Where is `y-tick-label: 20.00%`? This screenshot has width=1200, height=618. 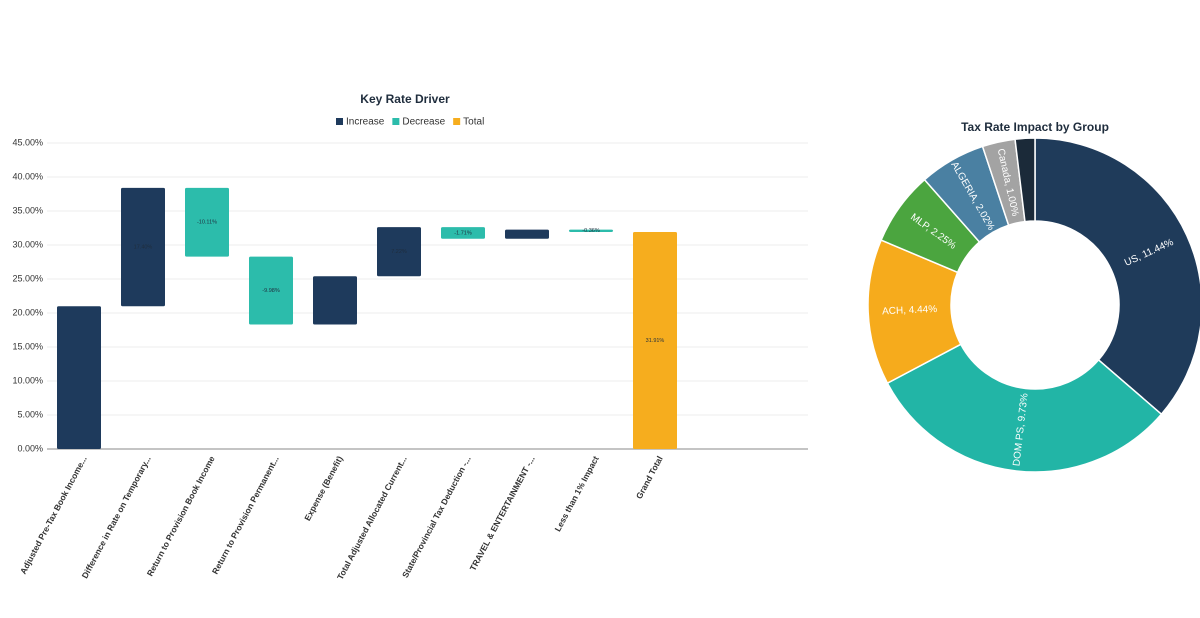 y-tick-label: 20.00% is located at coordinates (27, 312).